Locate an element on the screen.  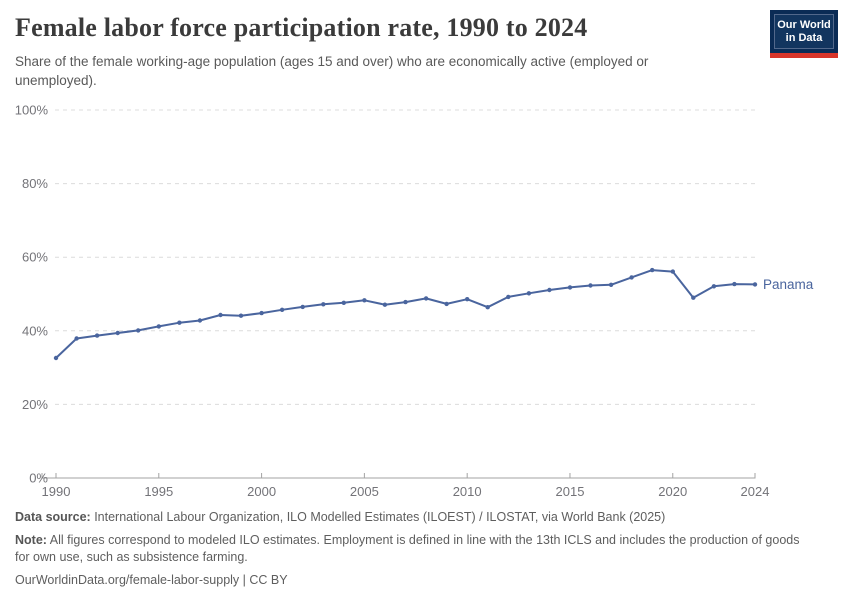
series-end-label-panama: Panama is located at coordinates (788, 284).